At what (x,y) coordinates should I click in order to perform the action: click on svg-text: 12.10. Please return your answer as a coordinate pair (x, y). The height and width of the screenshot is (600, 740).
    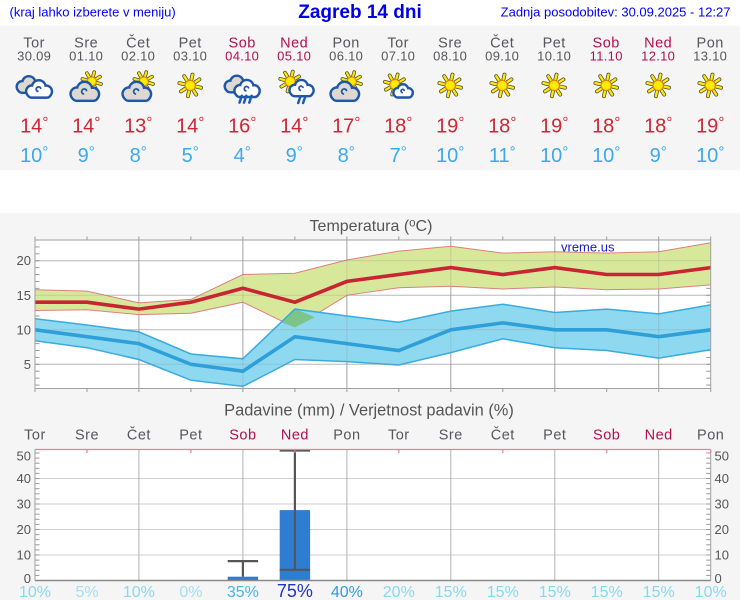
    Looking at the image, I should click on (658, 56).